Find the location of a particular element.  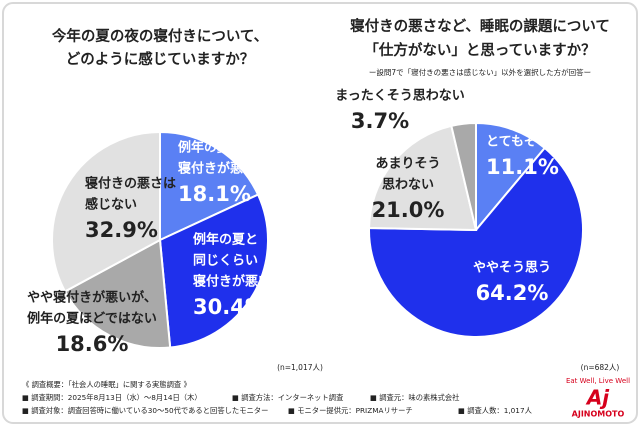

slice-label: 例年の夏と is located at coordinates (225, 240).